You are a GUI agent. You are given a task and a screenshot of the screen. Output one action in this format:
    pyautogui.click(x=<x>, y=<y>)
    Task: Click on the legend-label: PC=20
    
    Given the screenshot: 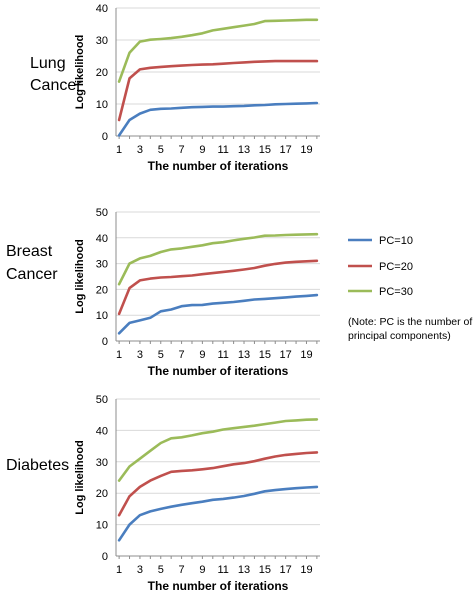 What is the action you would take?
    pyautogui.click(x=396, y=267)
    